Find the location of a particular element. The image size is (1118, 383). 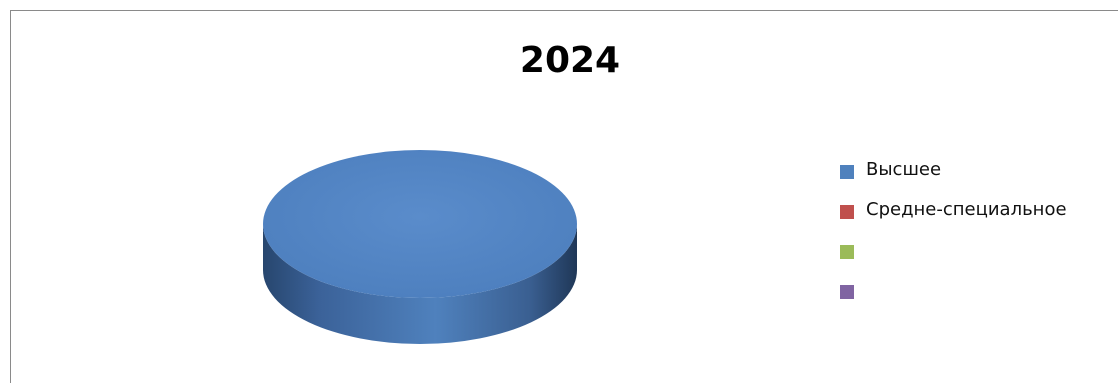

pie-side is located at coordinates (420, 284).